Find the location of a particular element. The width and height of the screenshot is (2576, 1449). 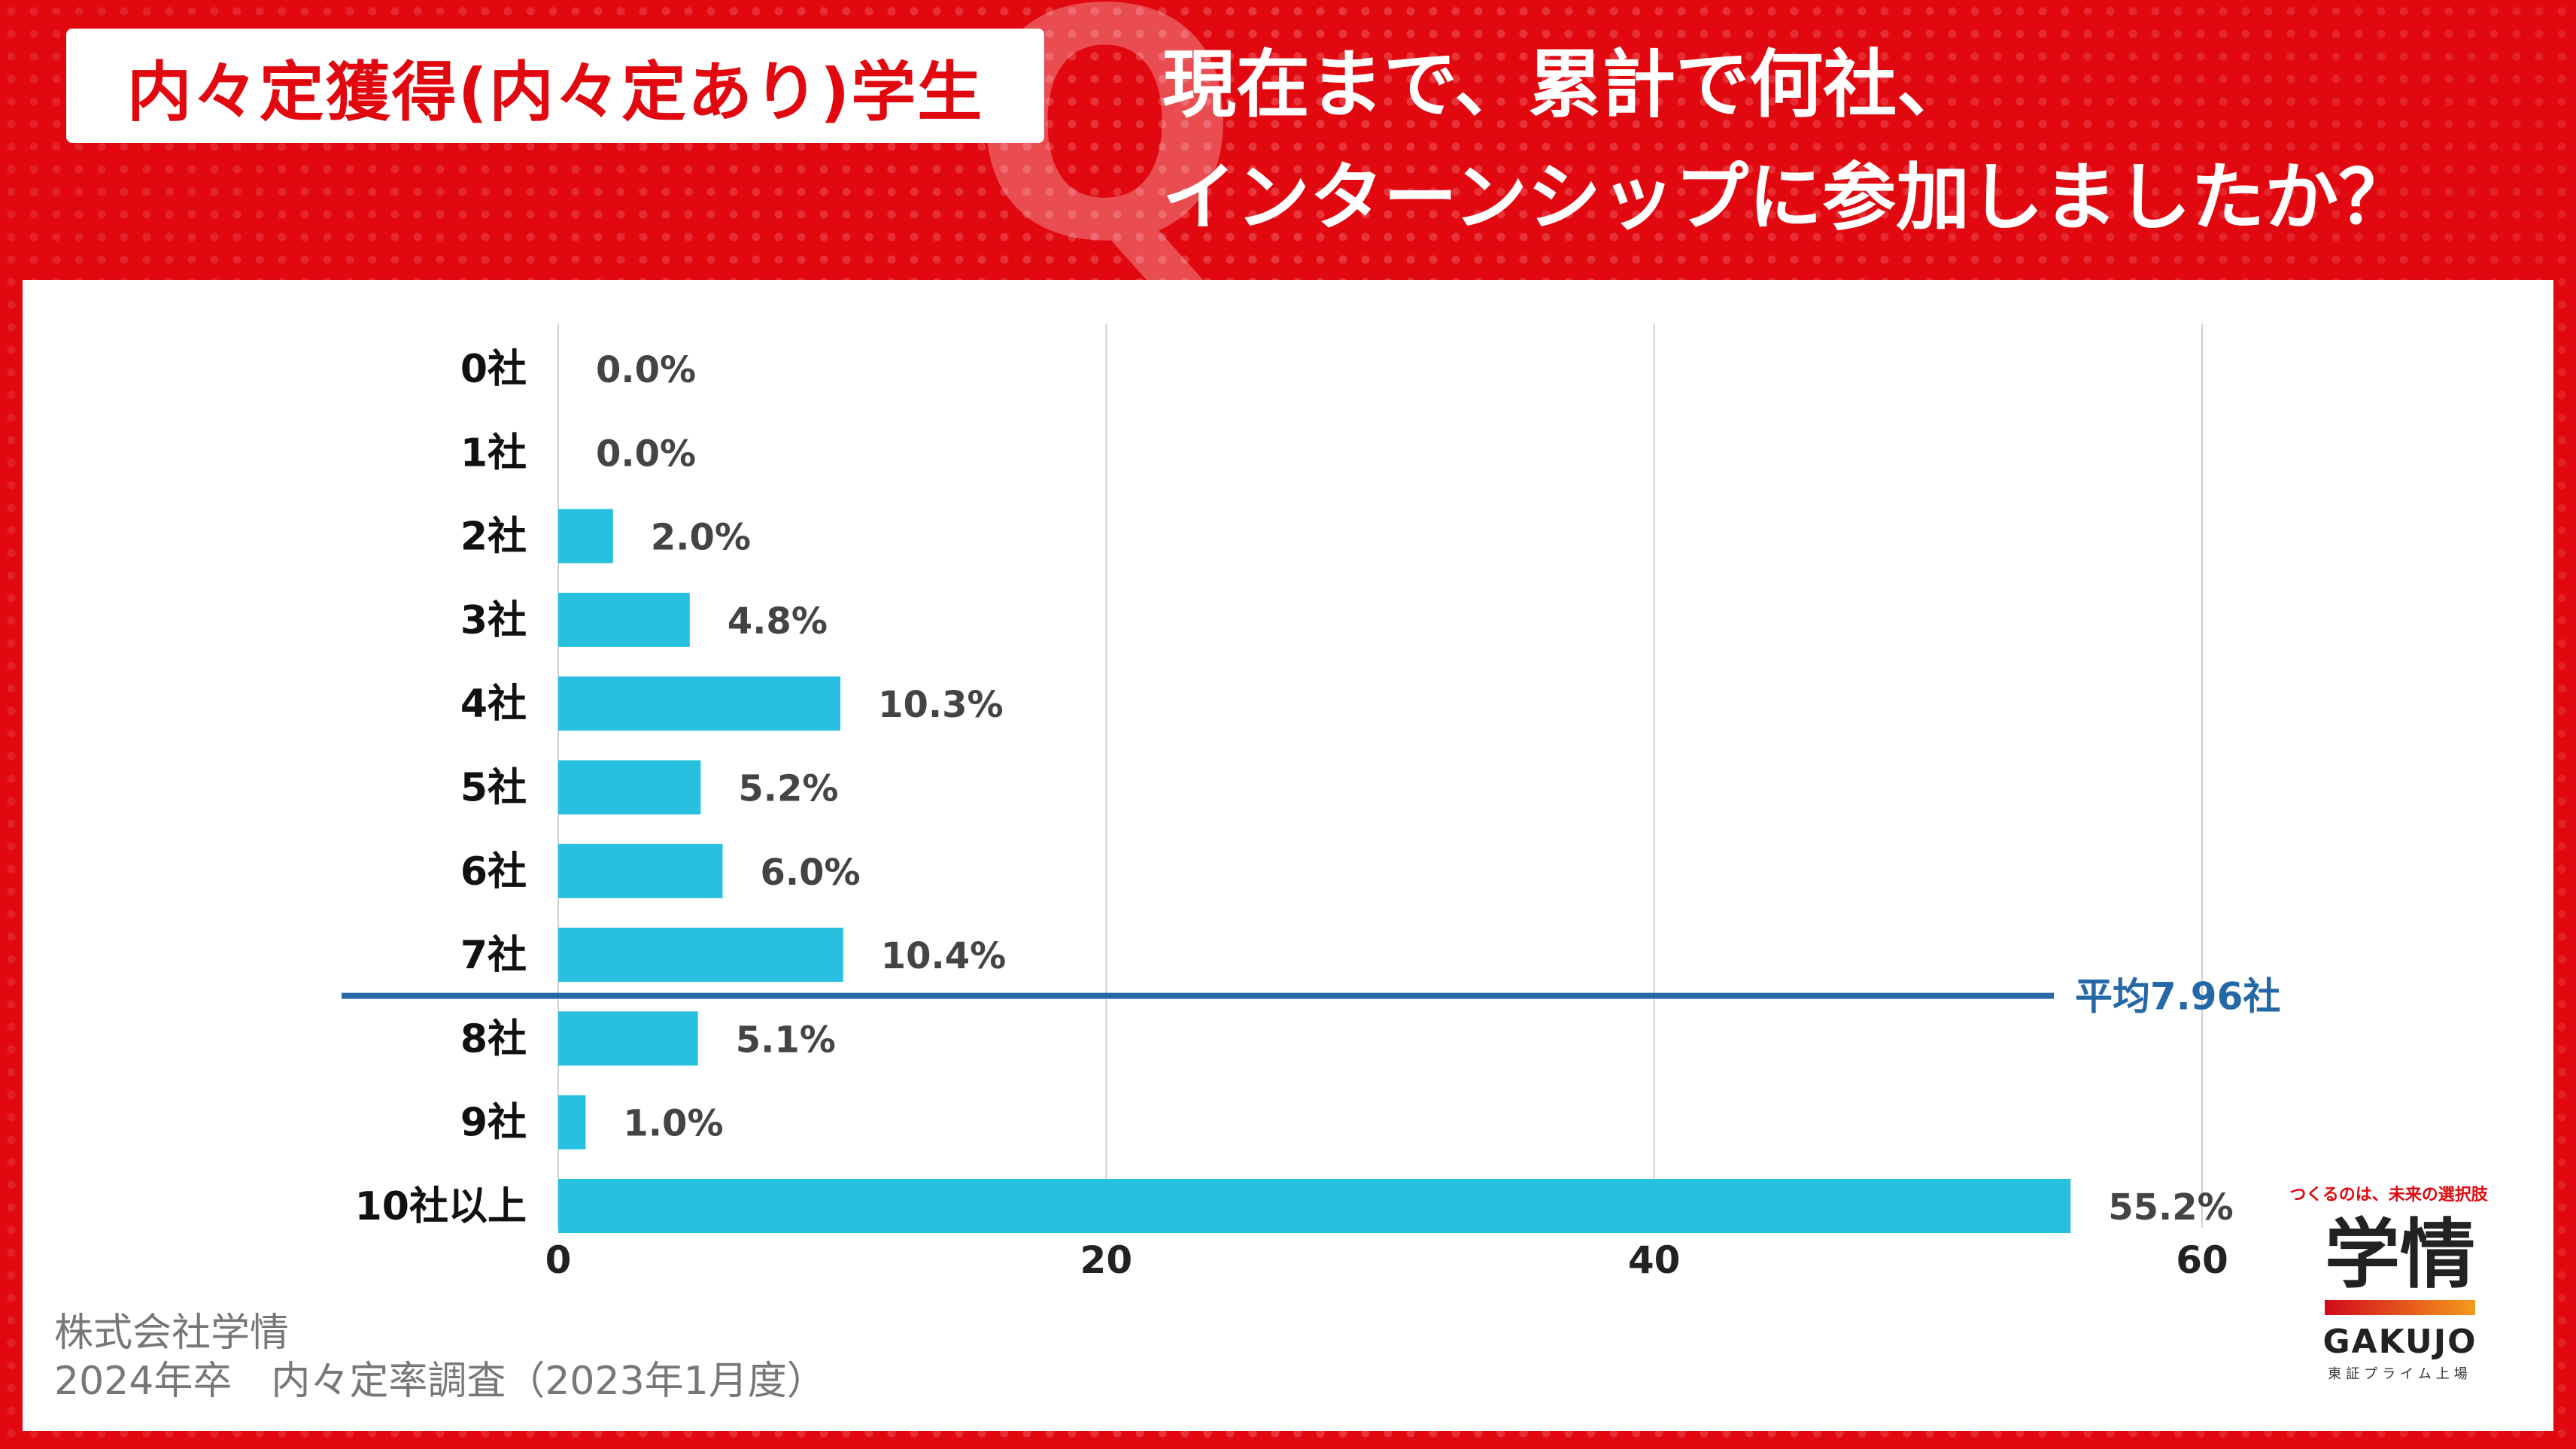

average-label: 平均7.96社 is located at coordinates (2177, 997).